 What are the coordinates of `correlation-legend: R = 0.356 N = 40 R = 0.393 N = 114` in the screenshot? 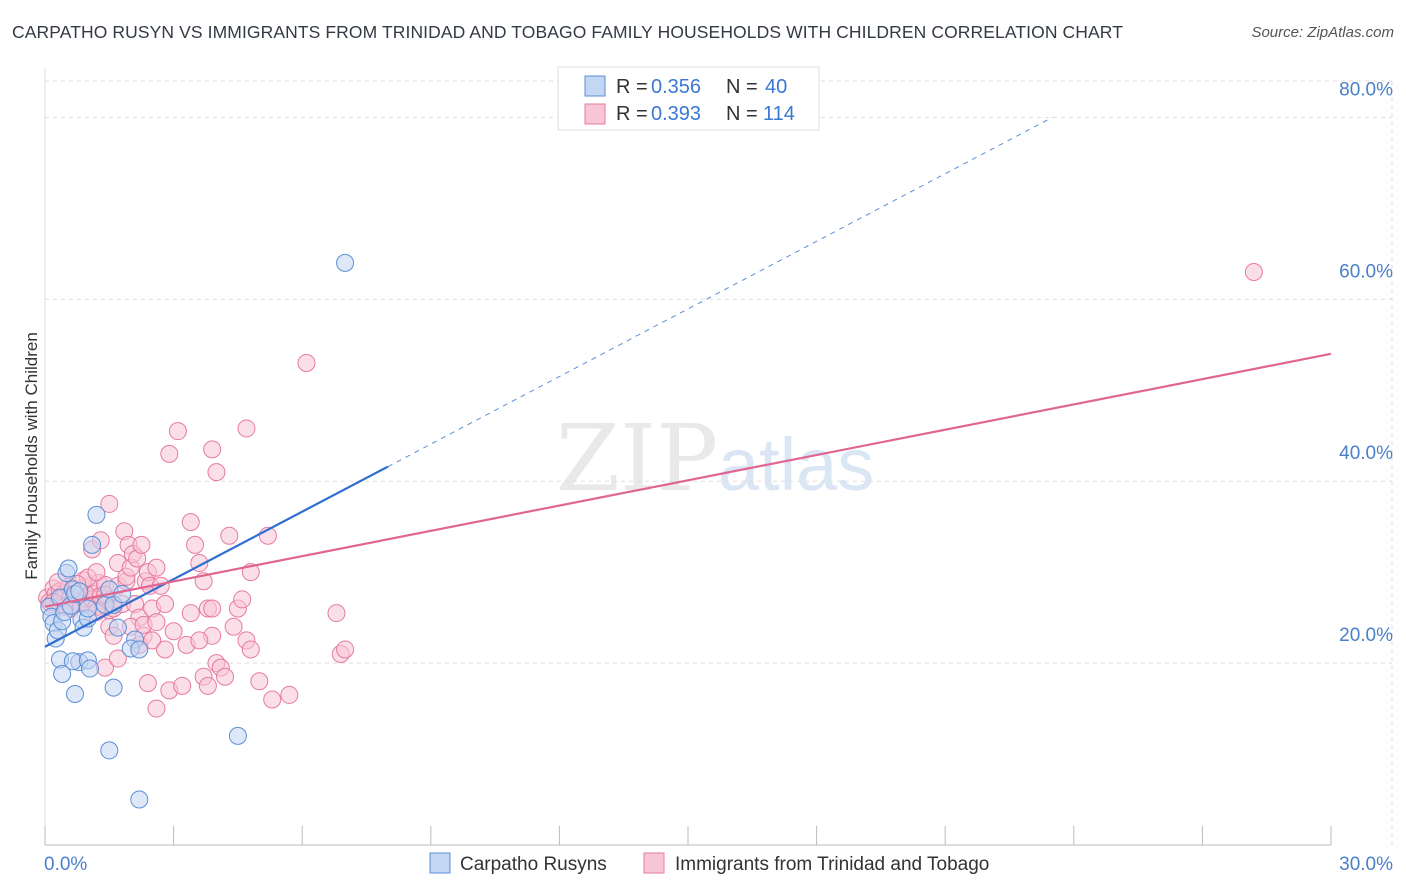 It's located at (688, 98).